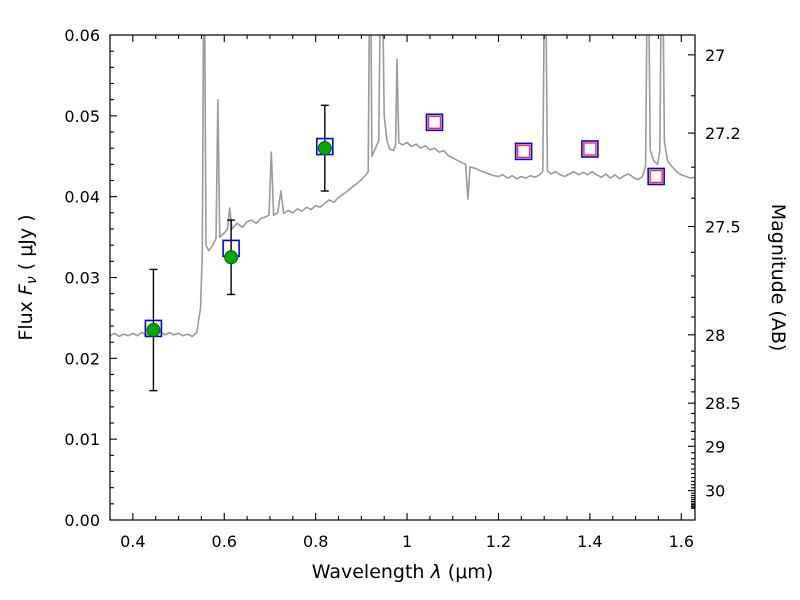 Image resolution: width=800 pixels, height=600 pixels. I want to click on y-tick-label: 0.04, so click(82, 197).